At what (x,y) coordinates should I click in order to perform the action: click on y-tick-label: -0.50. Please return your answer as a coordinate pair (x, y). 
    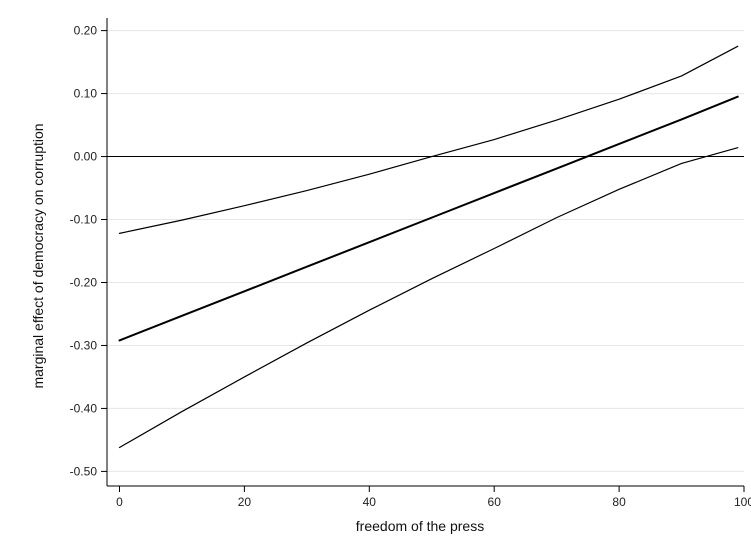
    Looking at the image, I should click on (84, 471).